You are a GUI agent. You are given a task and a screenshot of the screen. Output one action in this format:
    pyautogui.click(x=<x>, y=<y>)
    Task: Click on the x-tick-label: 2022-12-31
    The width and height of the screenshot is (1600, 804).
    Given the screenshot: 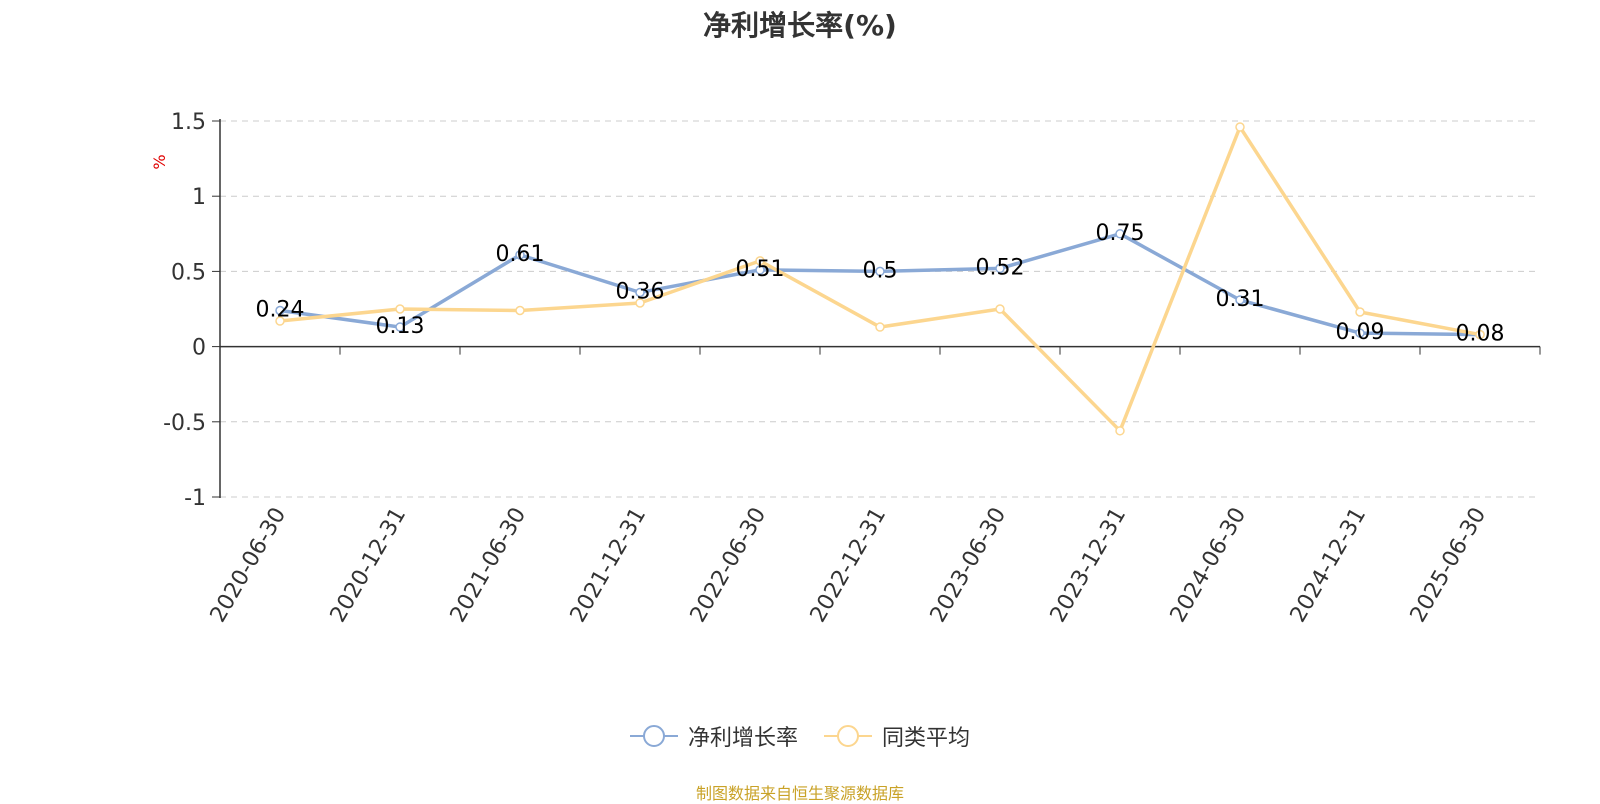 What is the action you would take?
    pyautogui.click(x=849, y=565)
    